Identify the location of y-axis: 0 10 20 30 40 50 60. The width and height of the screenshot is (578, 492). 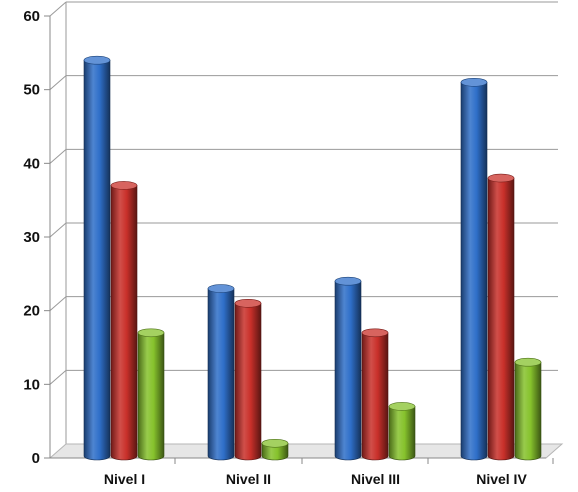
(37, 237).